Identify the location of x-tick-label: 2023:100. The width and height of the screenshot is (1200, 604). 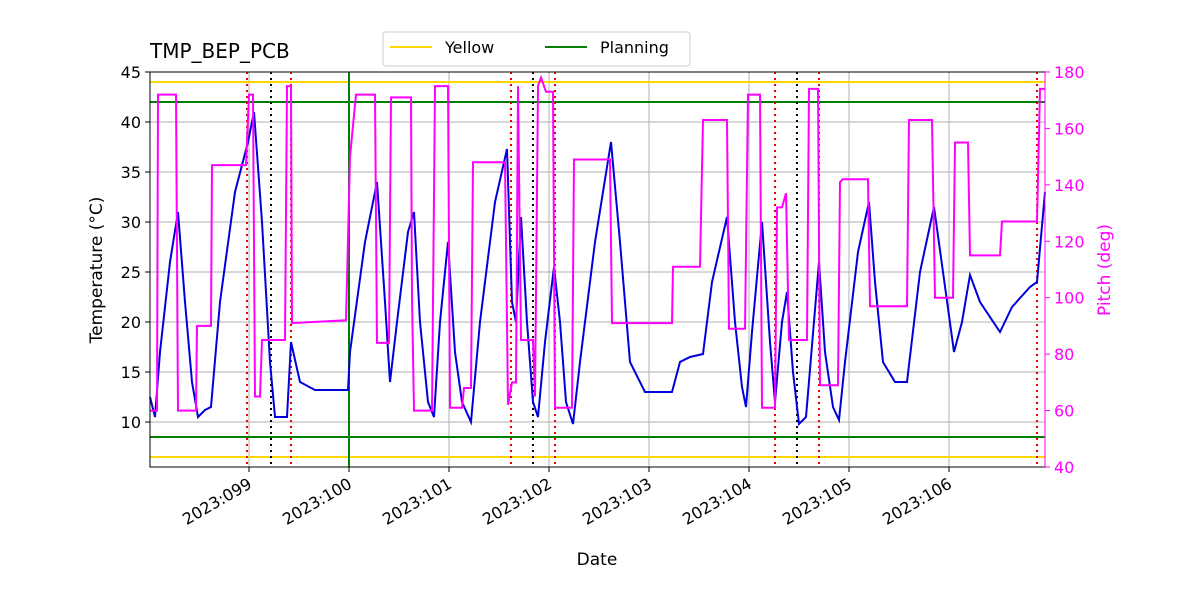
(317, 501).